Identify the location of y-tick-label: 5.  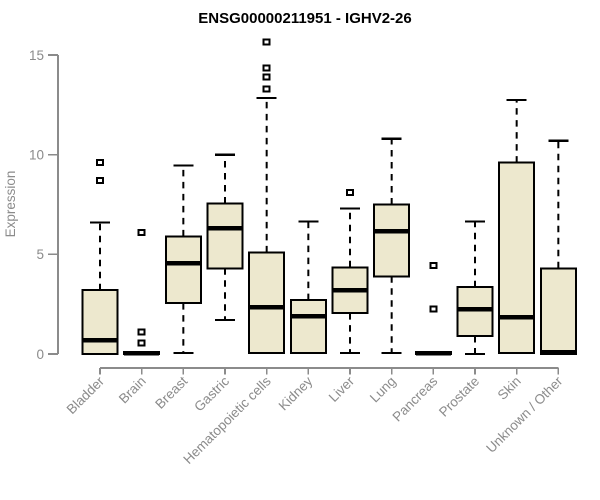
(40, 254).